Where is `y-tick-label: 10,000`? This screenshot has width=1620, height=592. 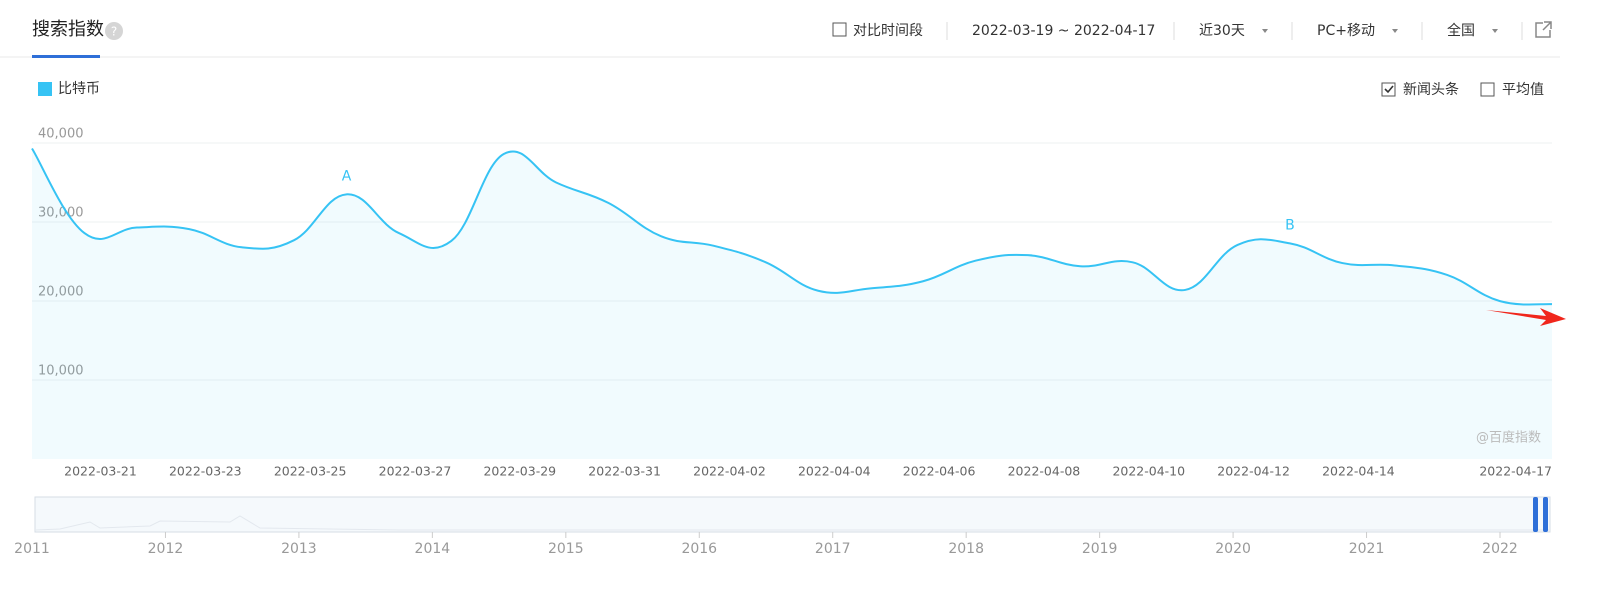 y-tick-label: 10,000 is located at coordinates (61, 371).